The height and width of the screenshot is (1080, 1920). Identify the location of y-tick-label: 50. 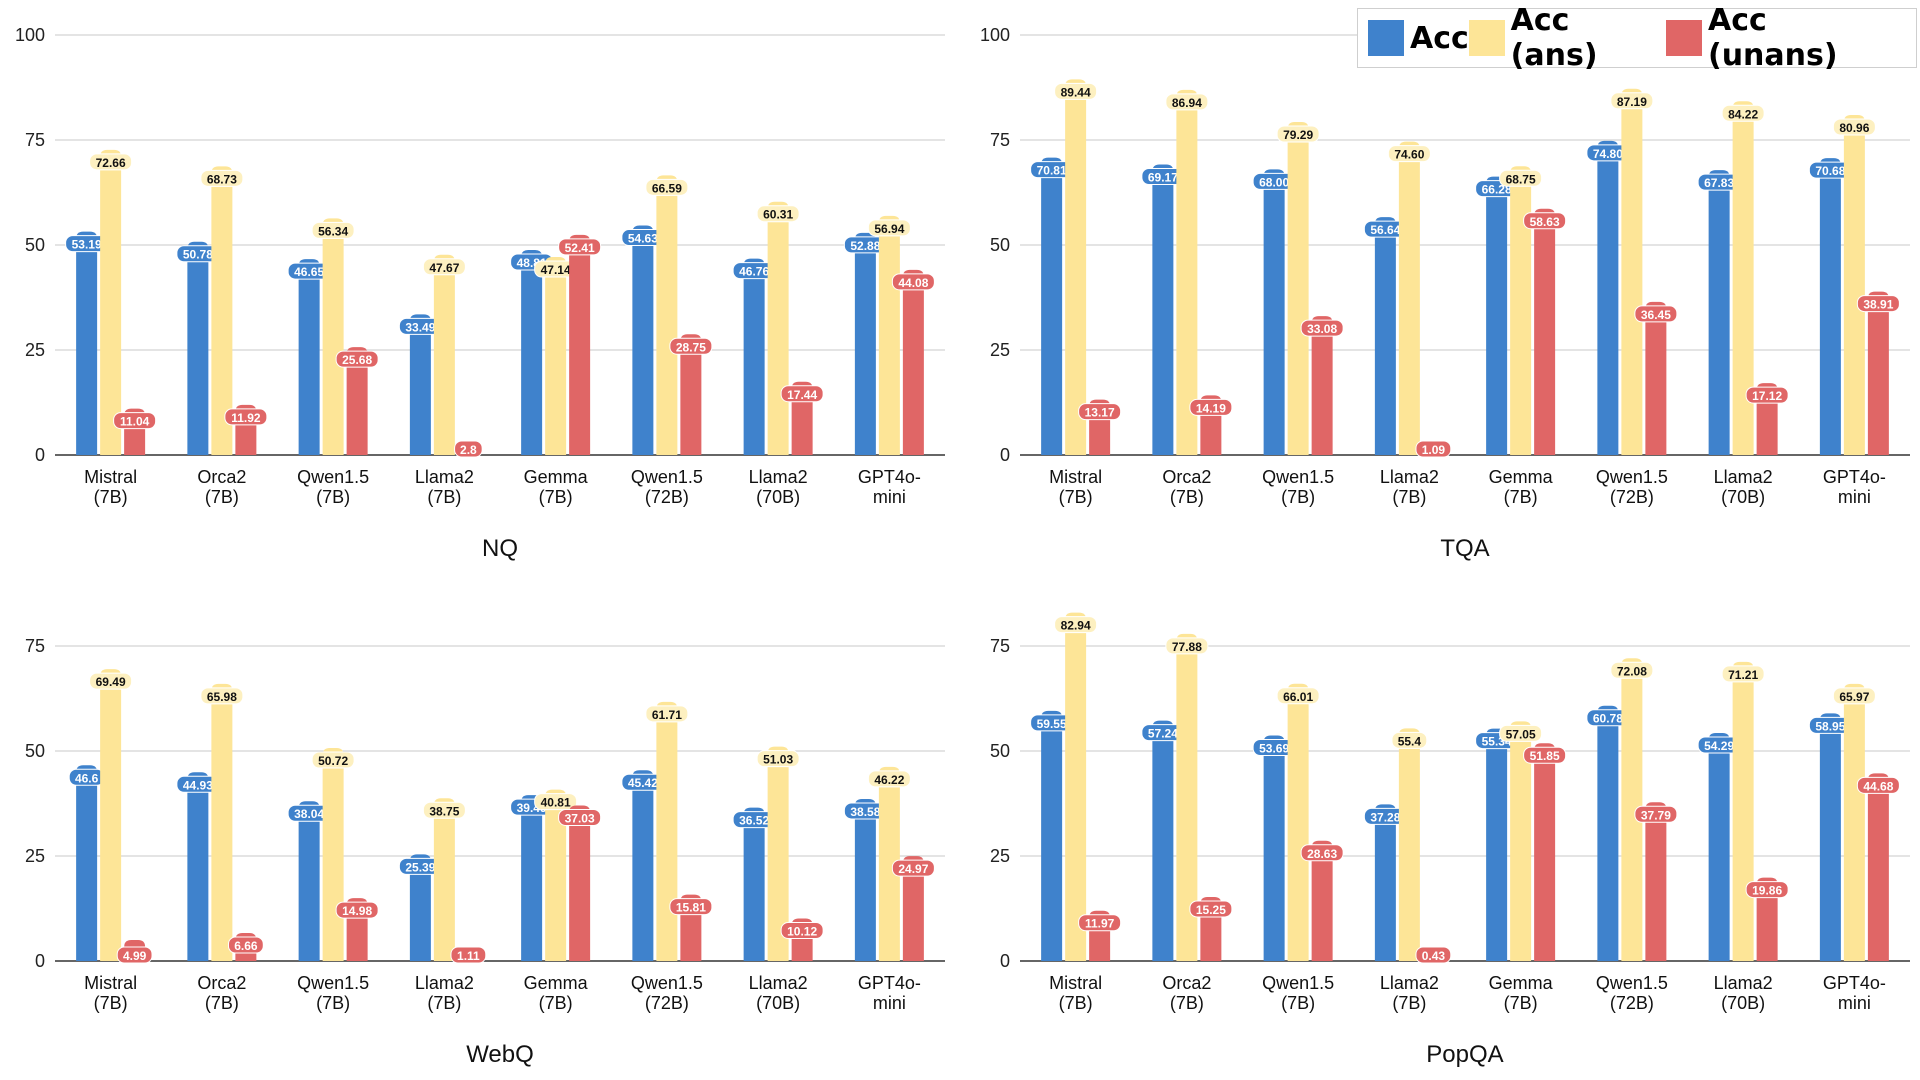
(35, 751).